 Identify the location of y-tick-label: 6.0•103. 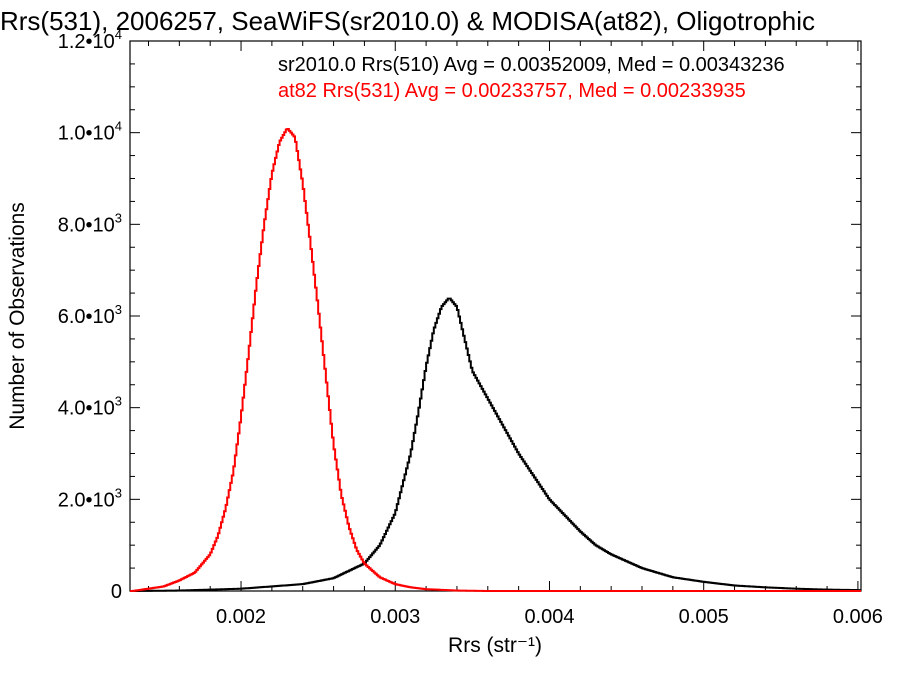
(90, 315).